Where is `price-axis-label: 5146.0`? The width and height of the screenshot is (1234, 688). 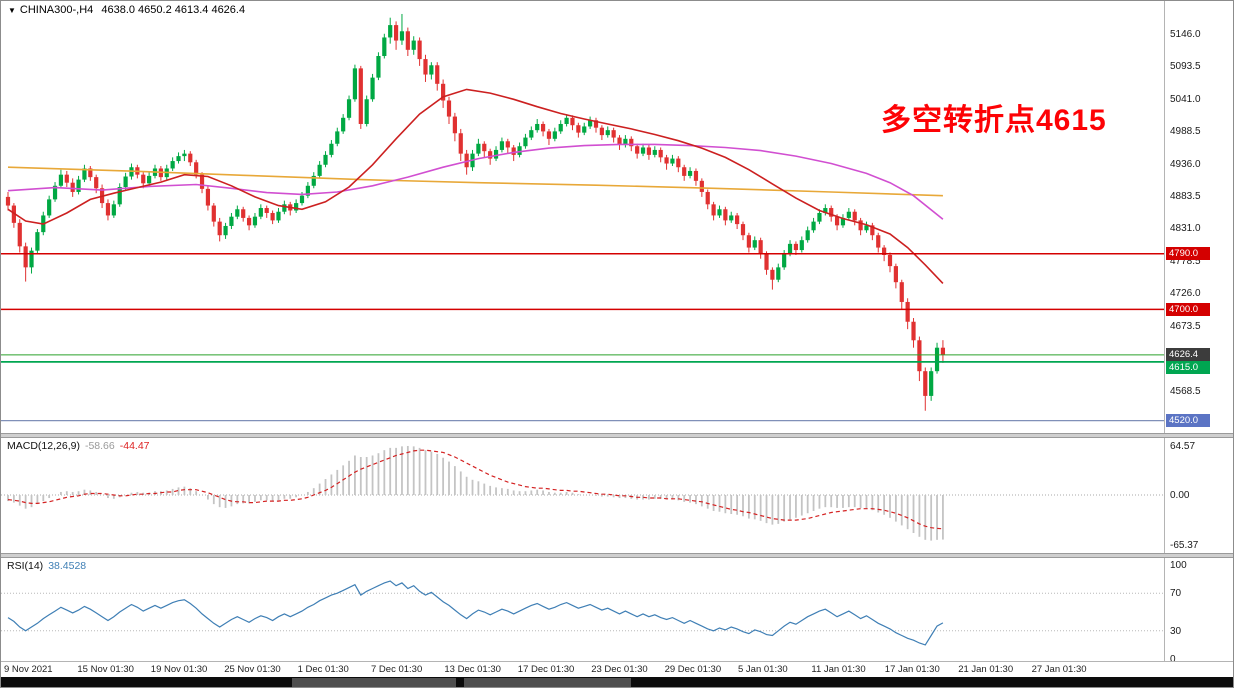 price-axis-label: 5146.0 is located at coordinates (1185, 34).